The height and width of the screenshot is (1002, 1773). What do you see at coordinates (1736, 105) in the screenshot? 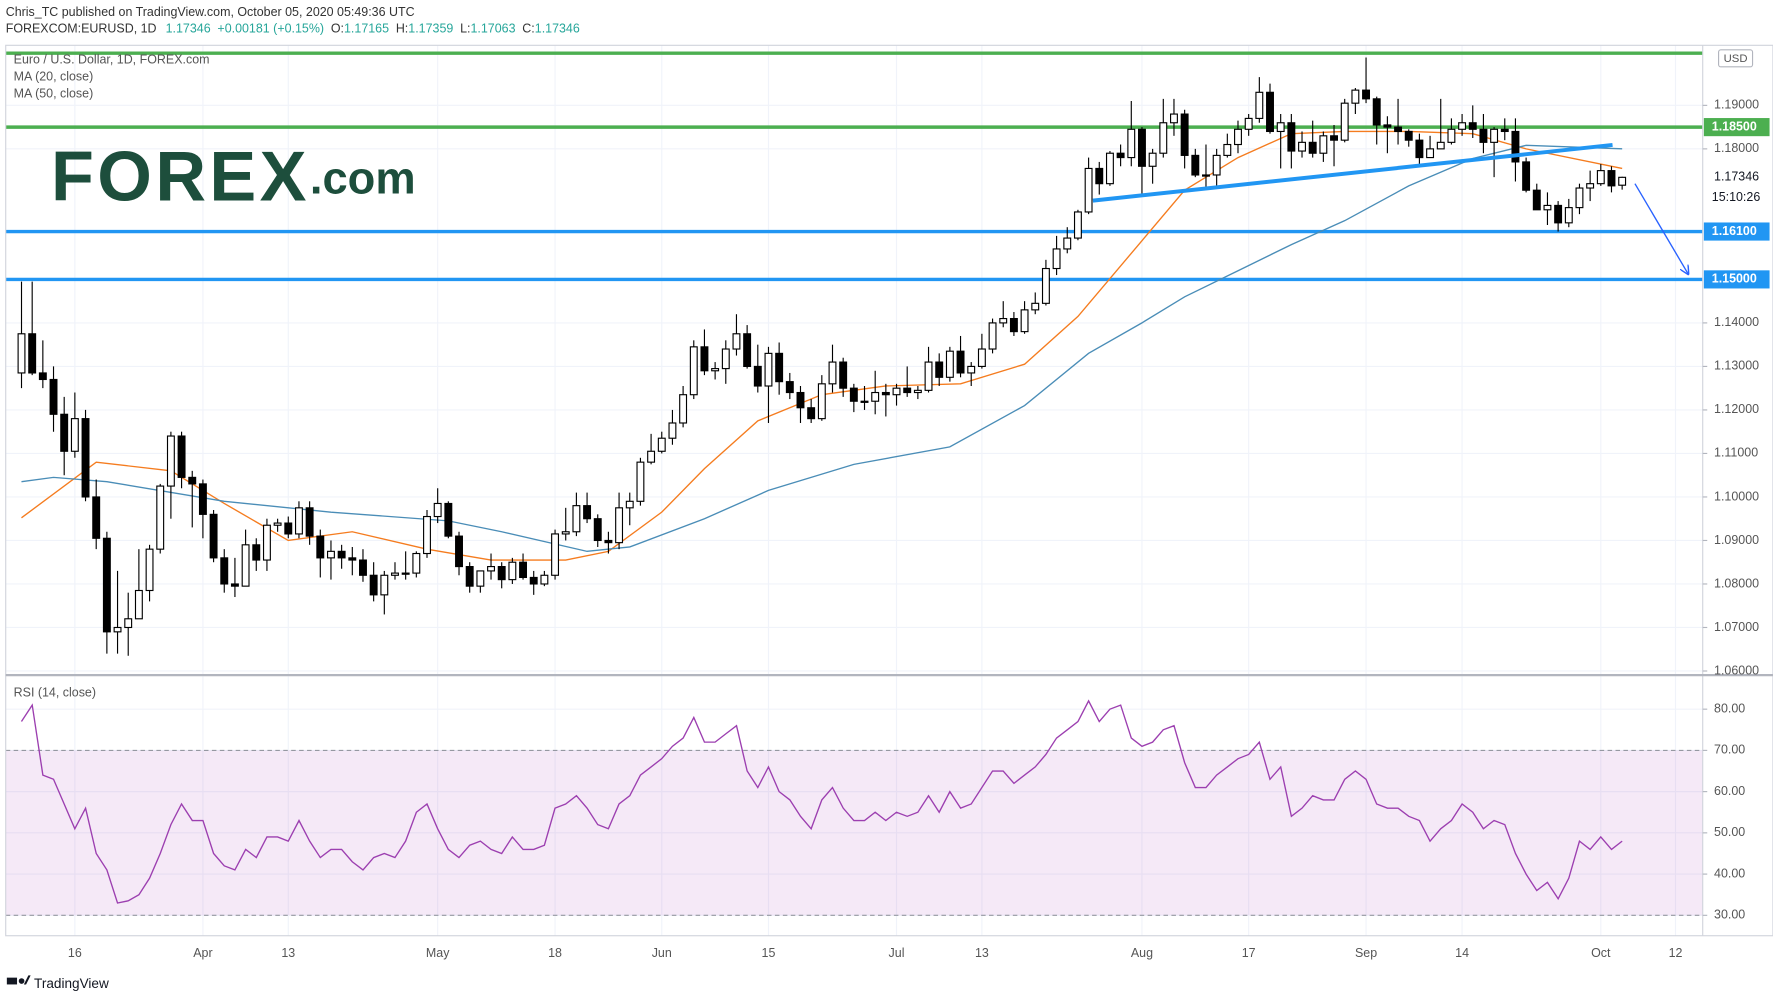
I see `y-tick-label: 1.19000` at bounding box center [1736, 105].